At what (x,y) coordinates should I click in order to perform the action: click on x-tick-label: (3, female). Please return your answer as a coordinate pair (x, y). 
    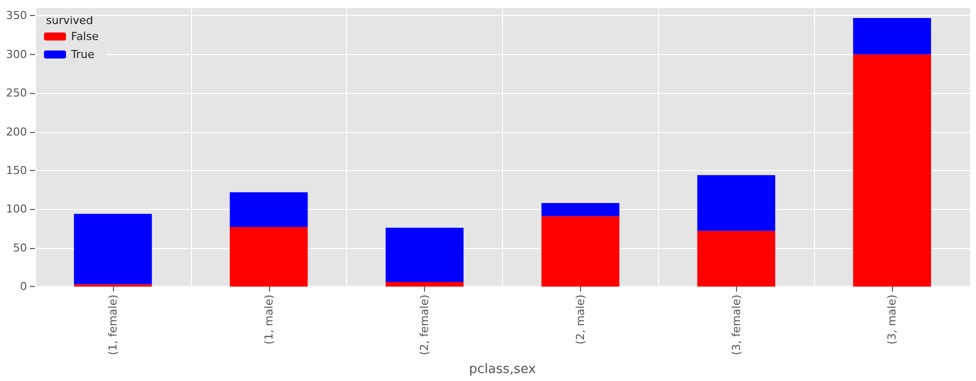
    Looking at the image, I should click on (736, 325).